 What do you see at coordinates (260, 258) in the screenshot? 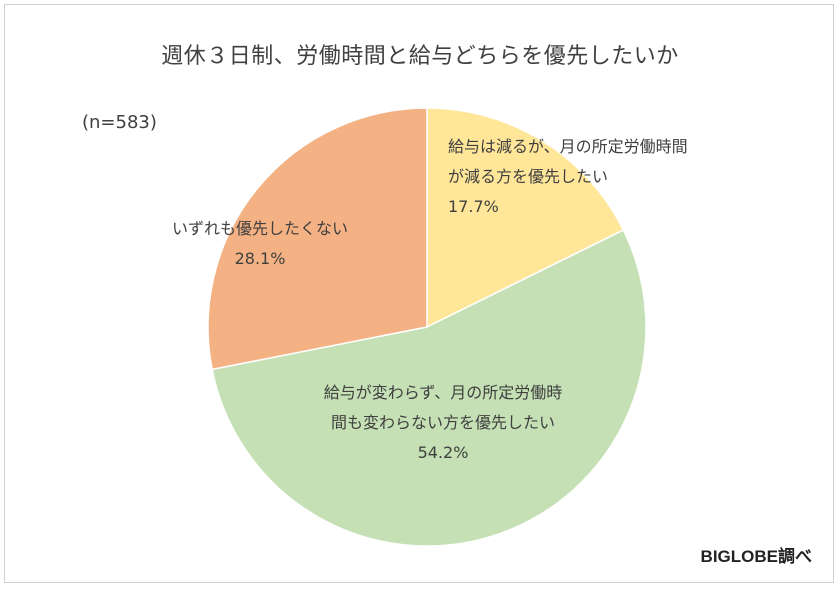
I see `slice-percent: 28.1%` at bounding box center [260, 258].